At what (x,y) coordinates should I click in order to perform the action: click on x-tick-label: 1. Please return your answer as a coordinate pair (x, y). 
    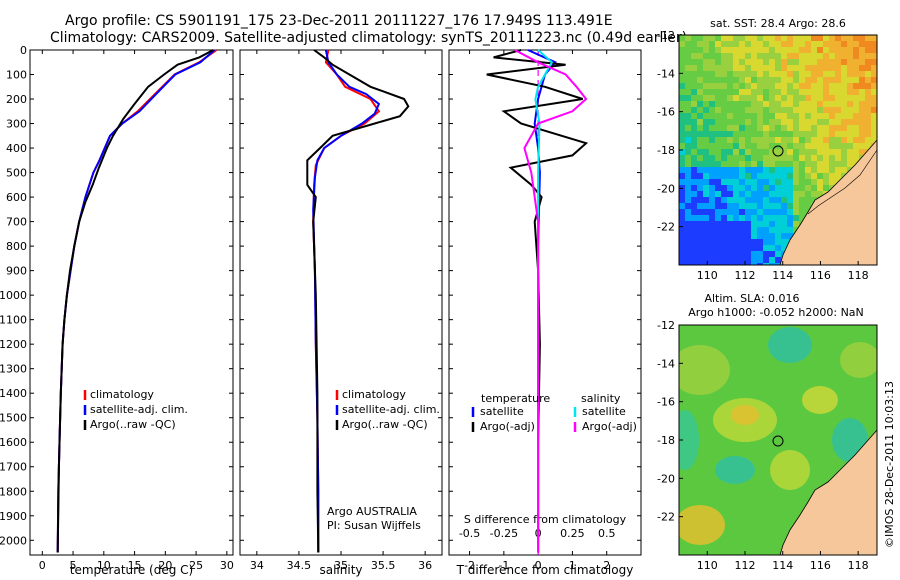
    Looking at the image, I should click on (572, 565).